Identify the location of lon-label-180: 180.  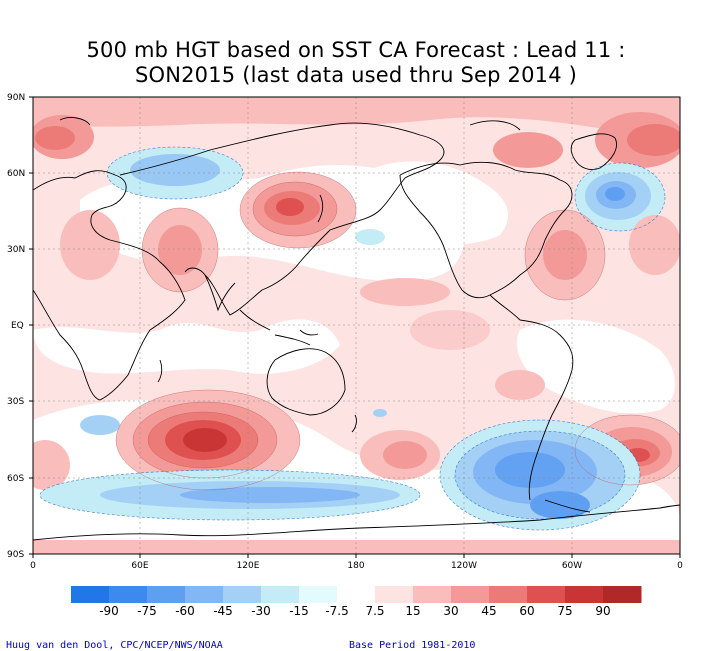
(355, 566).